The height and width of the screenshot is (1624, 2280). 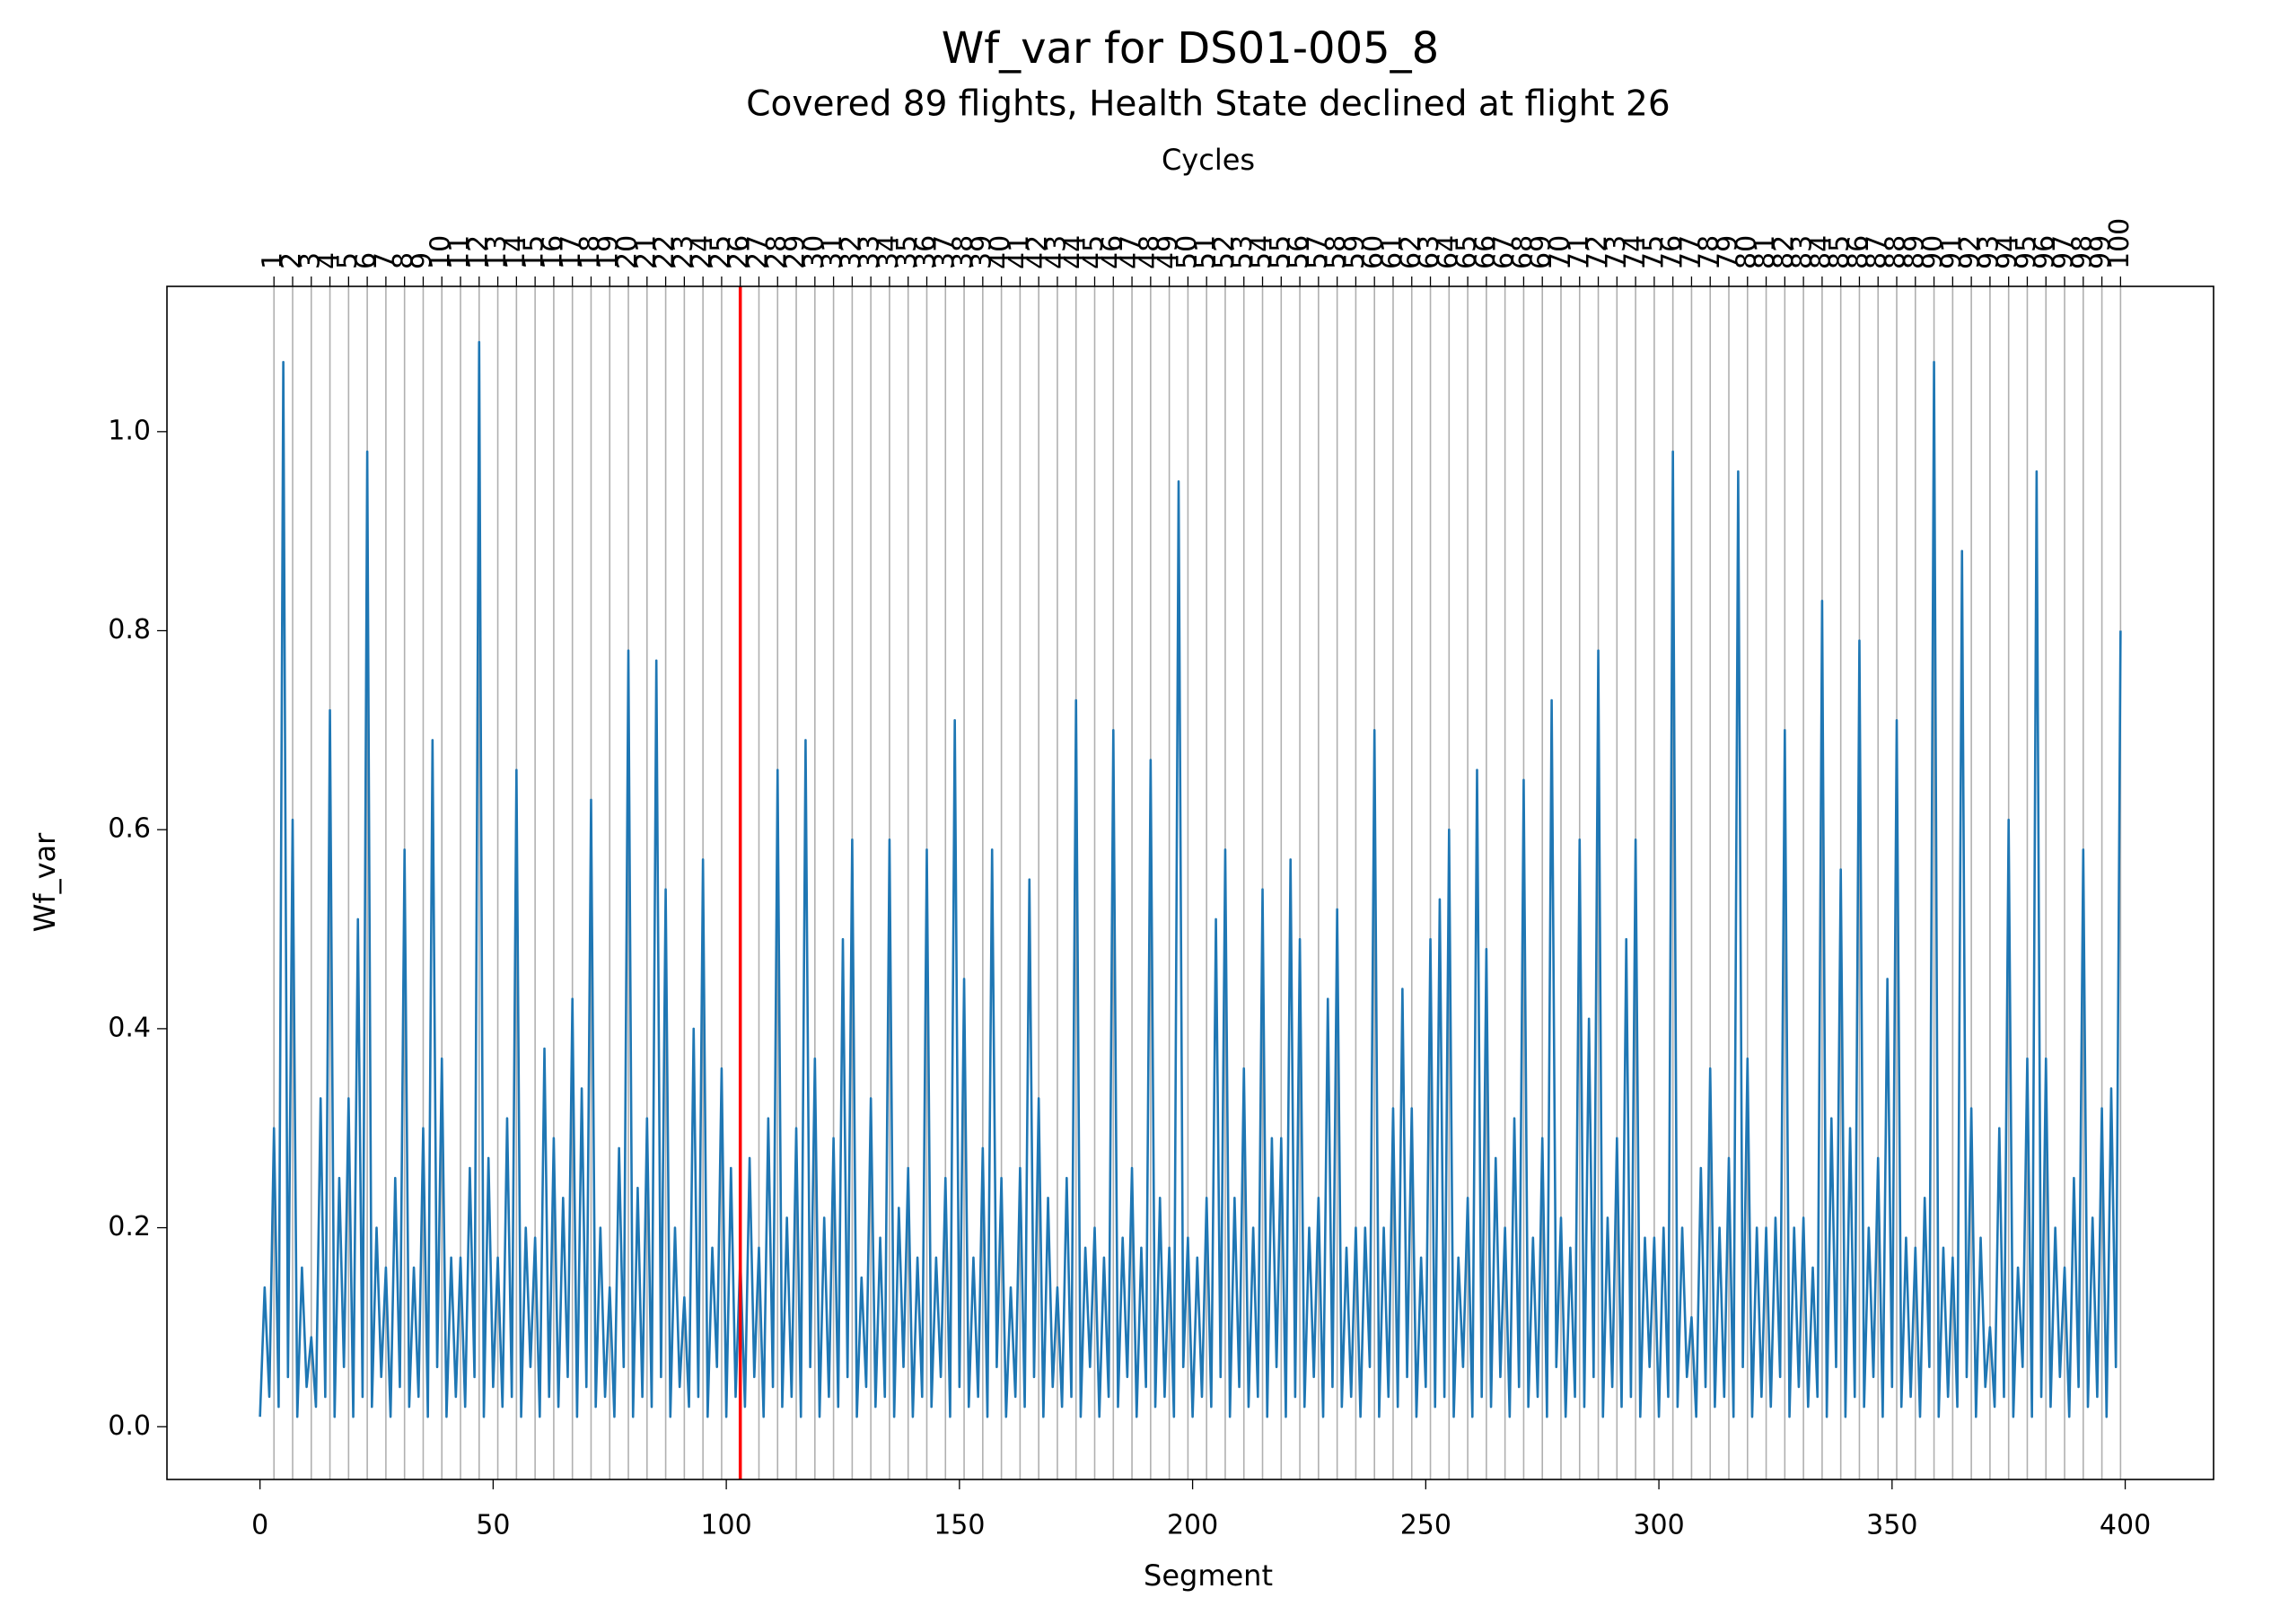 I want to click on x2-tick-label: 14, so click(x=515, y=252).